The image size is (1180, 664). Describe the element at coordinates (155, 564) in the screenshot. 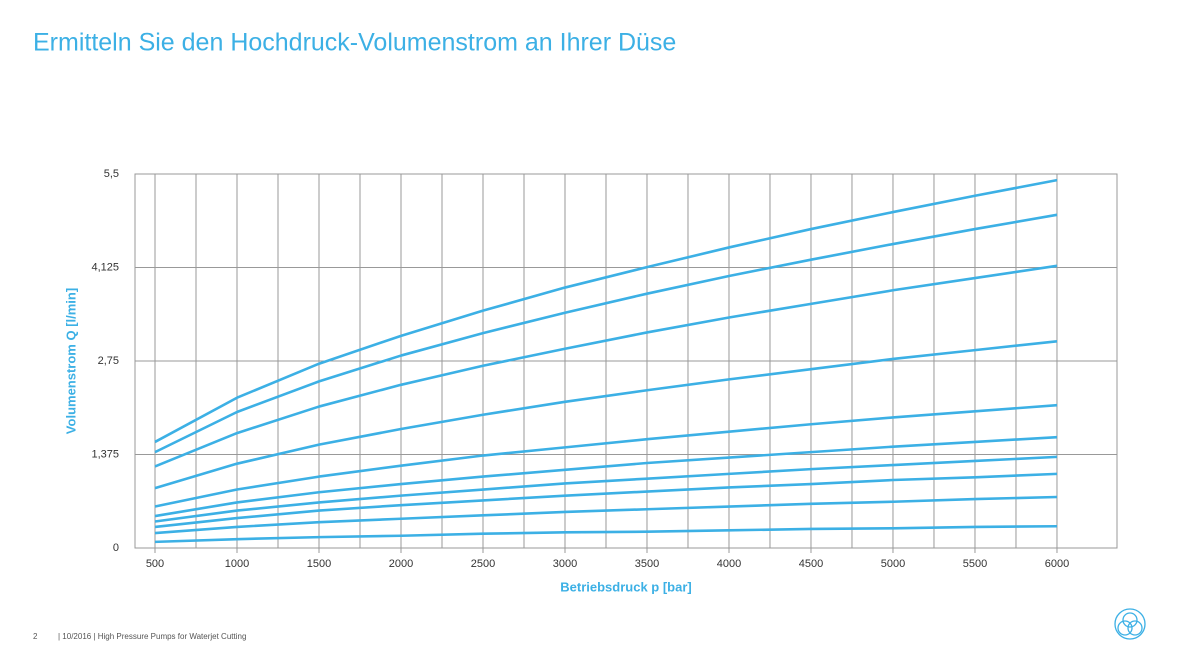

I see `x-tick-label: 500` at that location.